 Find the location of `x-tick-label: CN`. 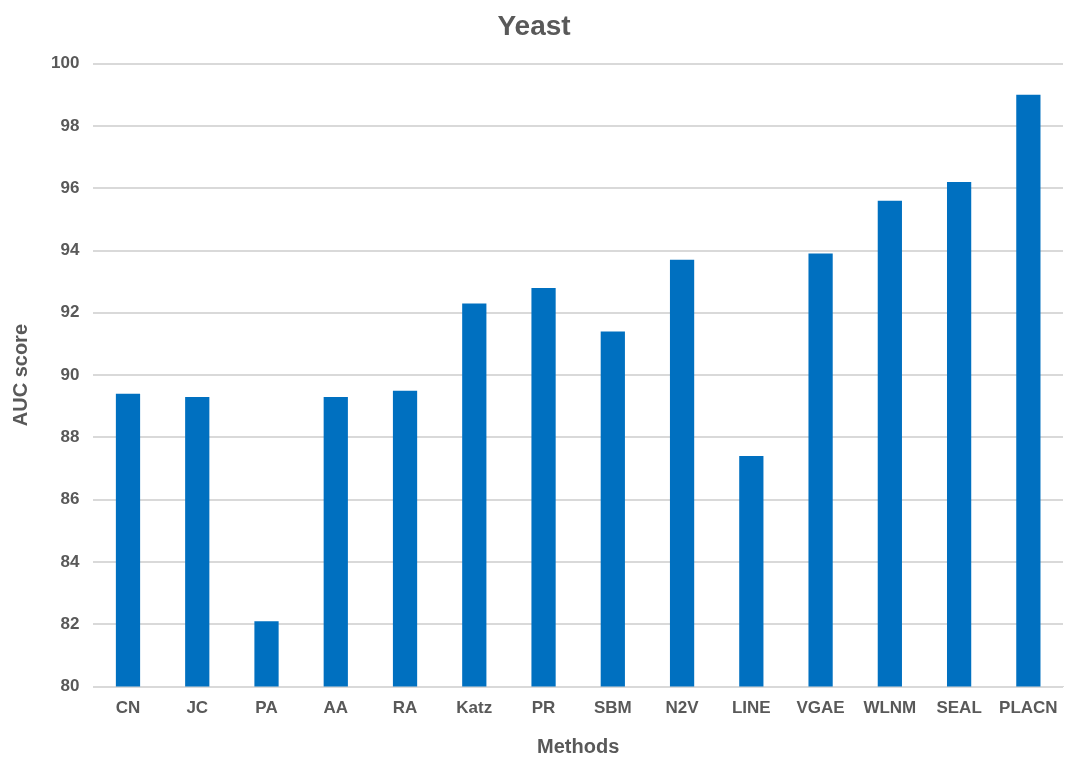

x-tick-label: CN is located at coordinates (128, 708).